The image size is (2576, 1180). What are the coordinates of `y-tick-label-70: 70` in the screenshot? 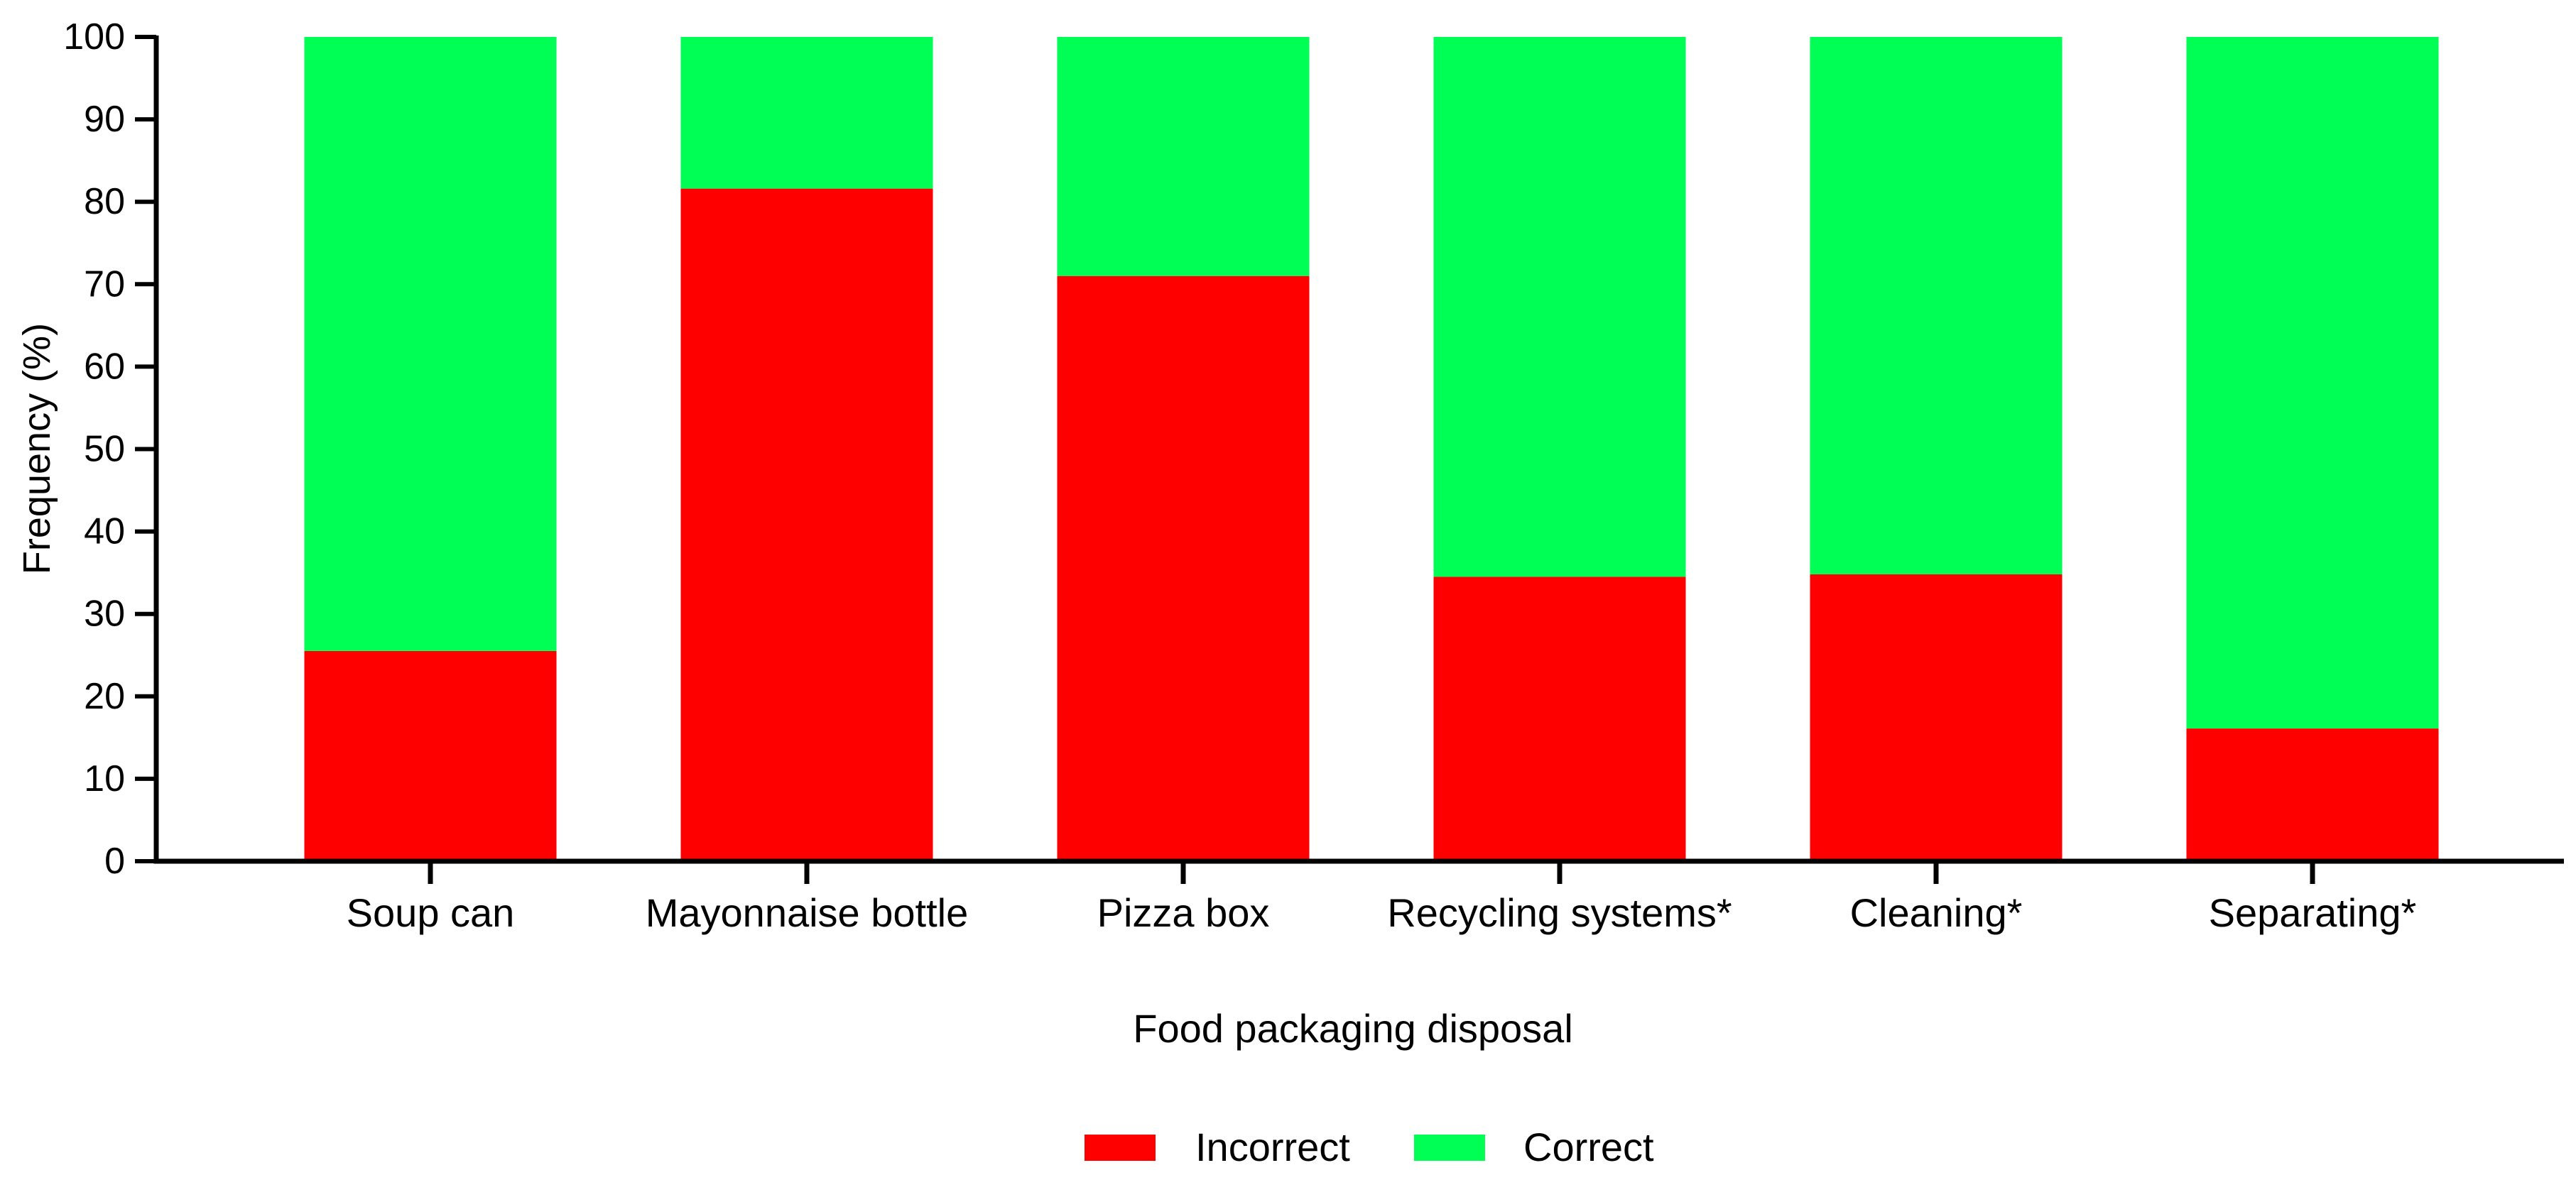 It's located at (105, 284).